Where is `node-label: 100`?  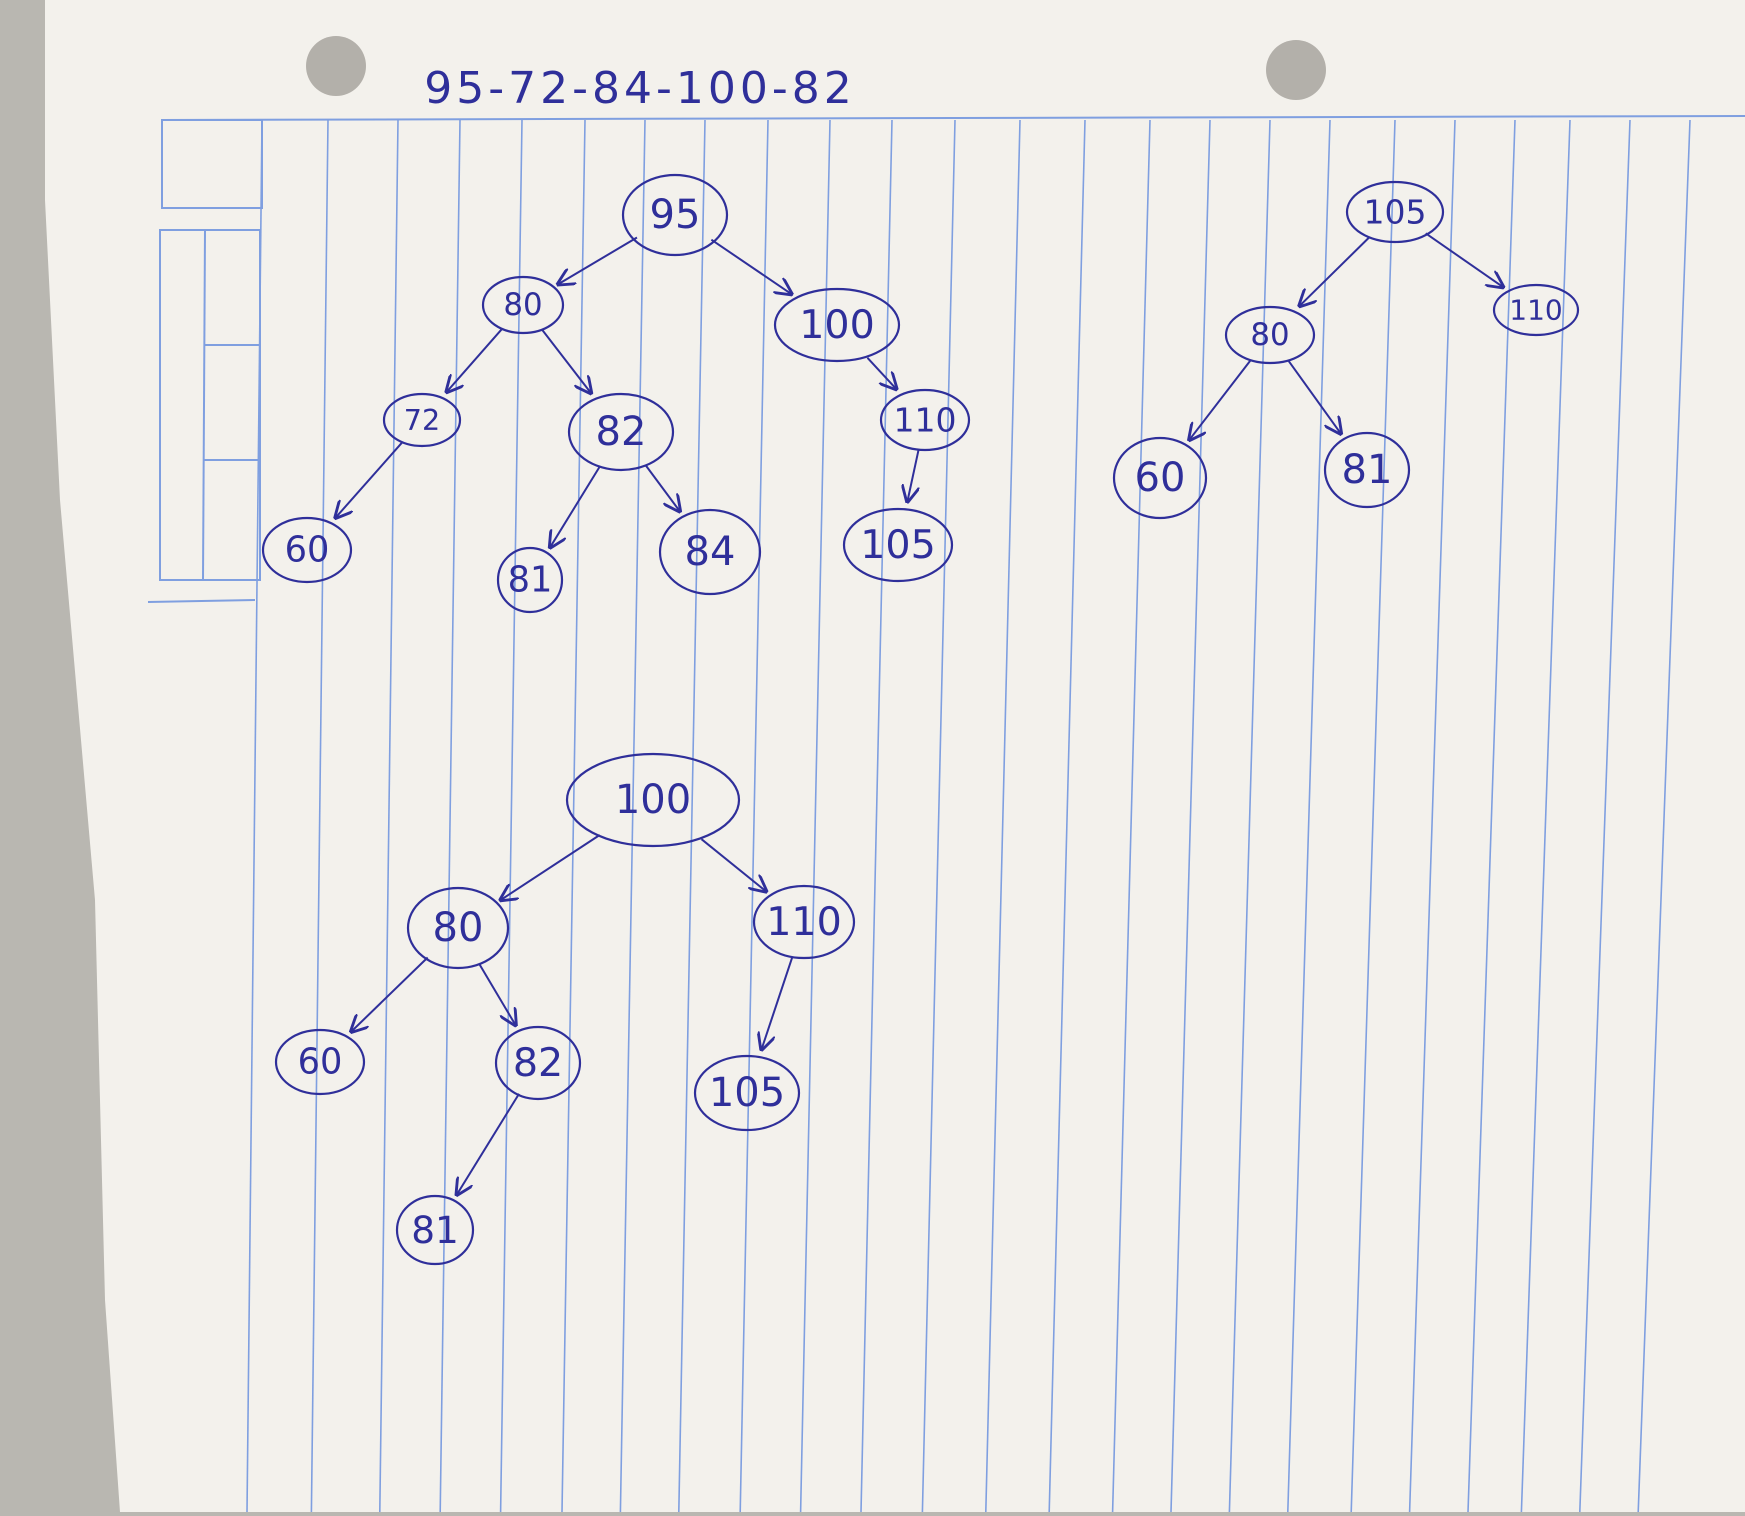 node-label: 100 is located at coordinates (837, 325).